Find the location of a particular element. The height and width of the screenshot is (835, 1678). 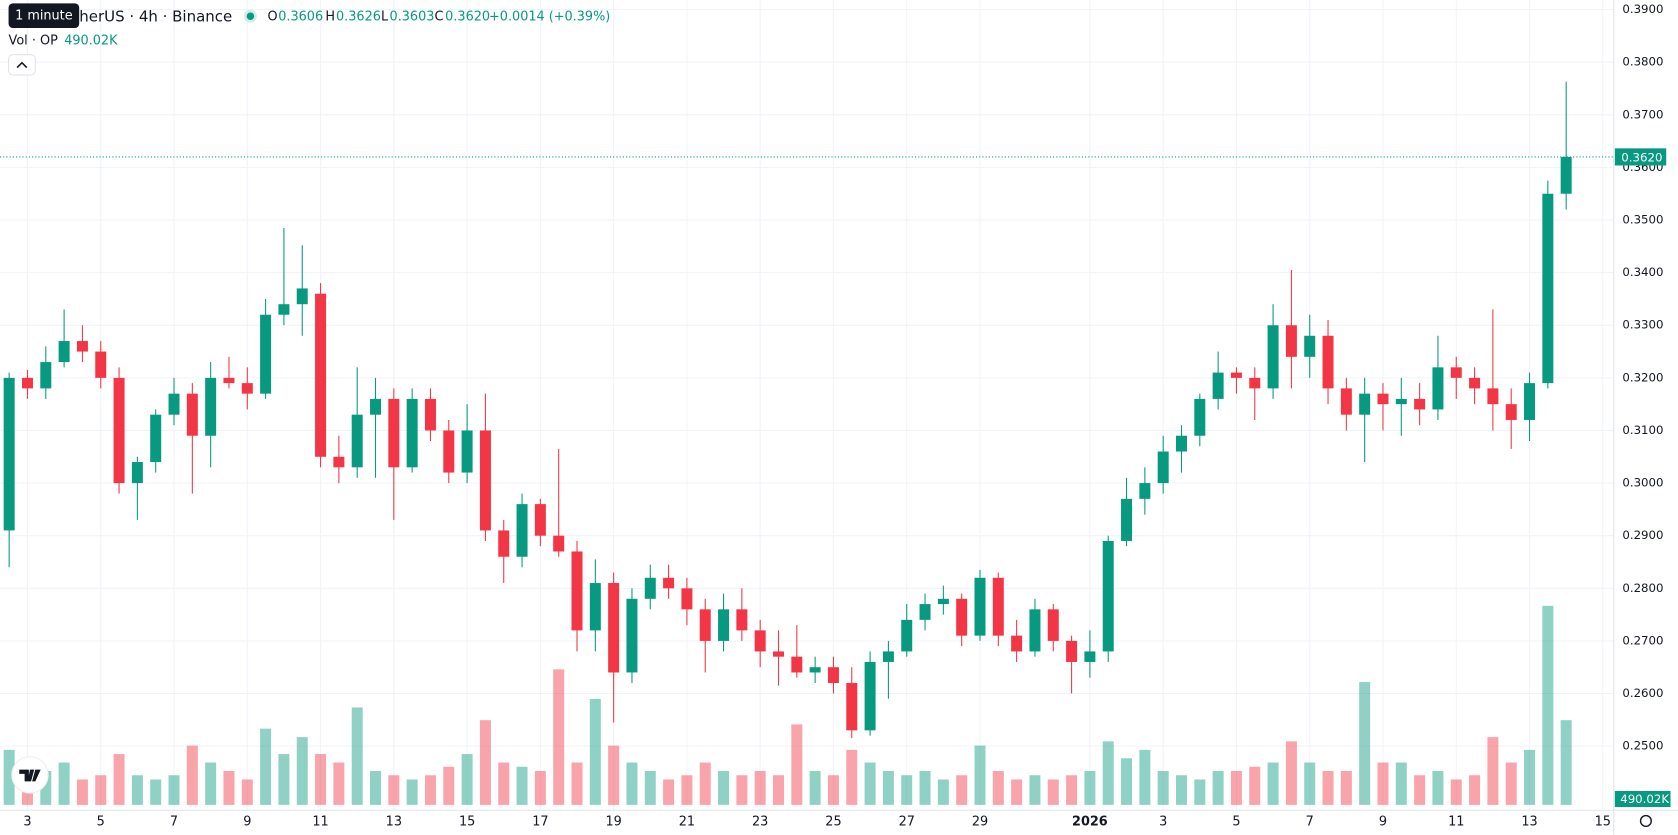

y-tick-label: 0.3800 is located at coordinates (1642, 62).